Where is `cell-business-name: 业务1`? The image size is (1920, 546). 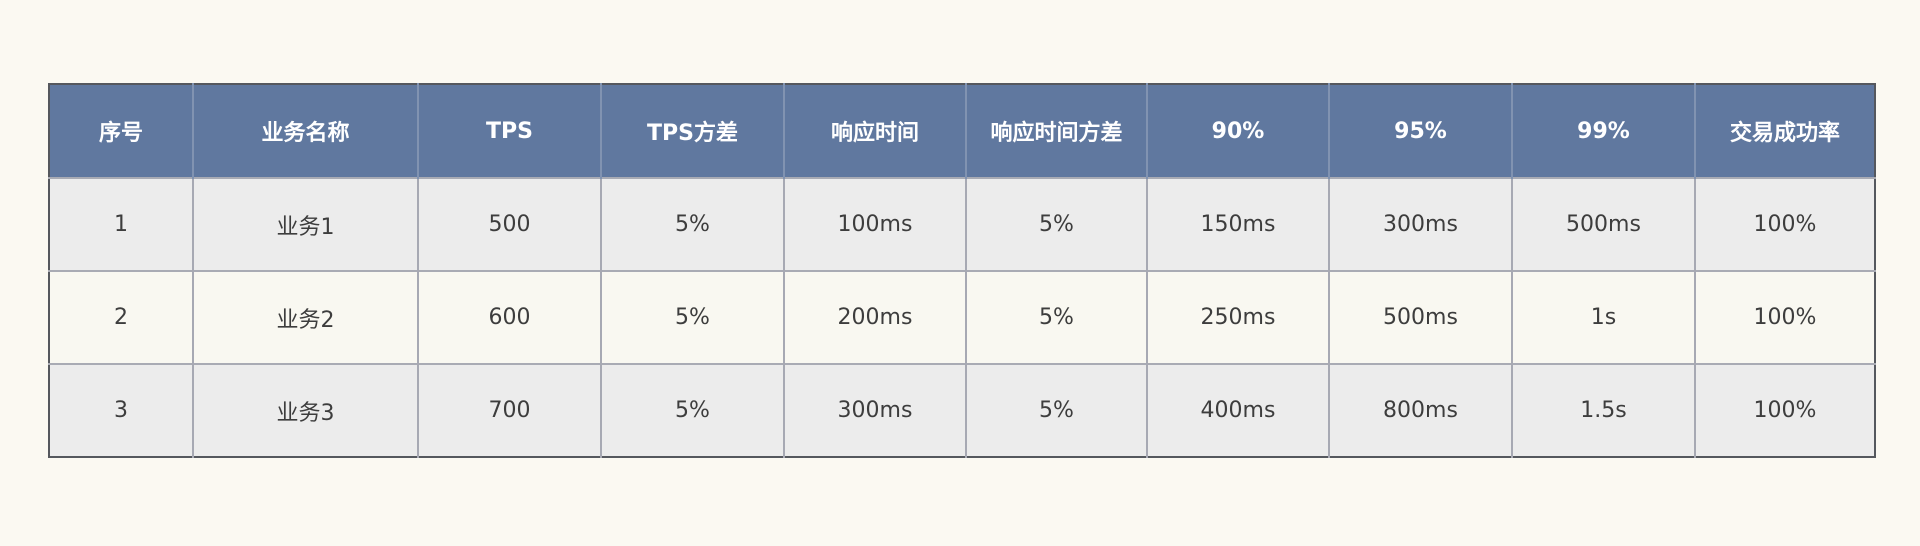 cell-business-name: 业务1 is located at coordinates (305, 224).